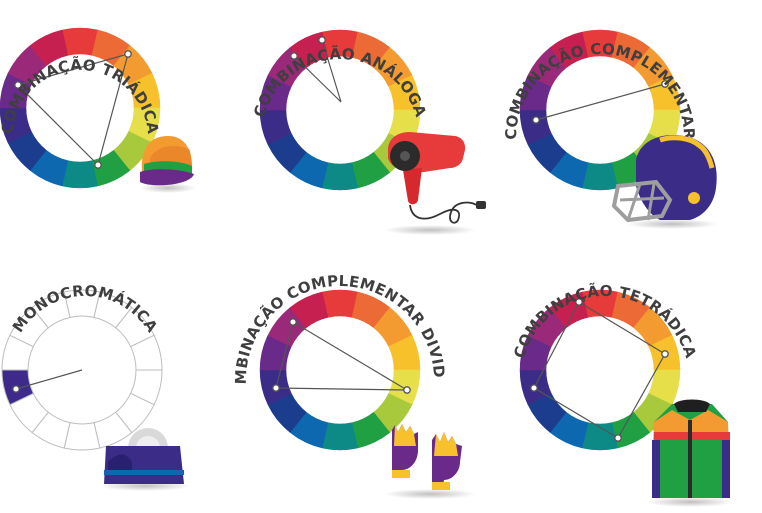  Describe the element at coordinates (664, 182) in the screenshot. I see `football-helmet-icon` at that location.